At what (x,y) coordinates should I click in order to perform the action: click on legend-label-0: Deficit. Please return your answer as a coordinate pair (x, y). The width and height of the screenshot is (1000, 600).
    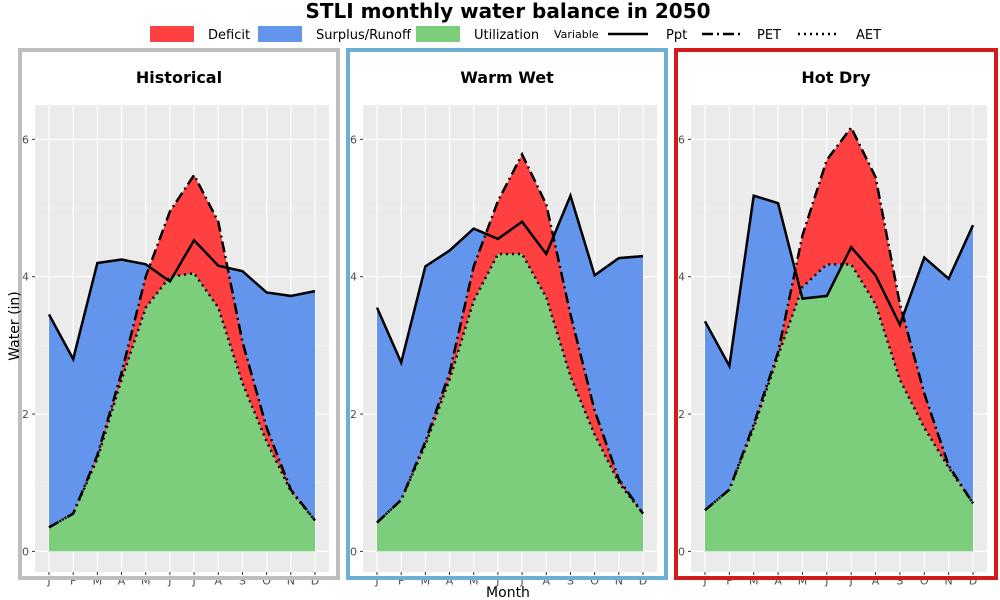
    Looking at the image, I should click on (229, 35).